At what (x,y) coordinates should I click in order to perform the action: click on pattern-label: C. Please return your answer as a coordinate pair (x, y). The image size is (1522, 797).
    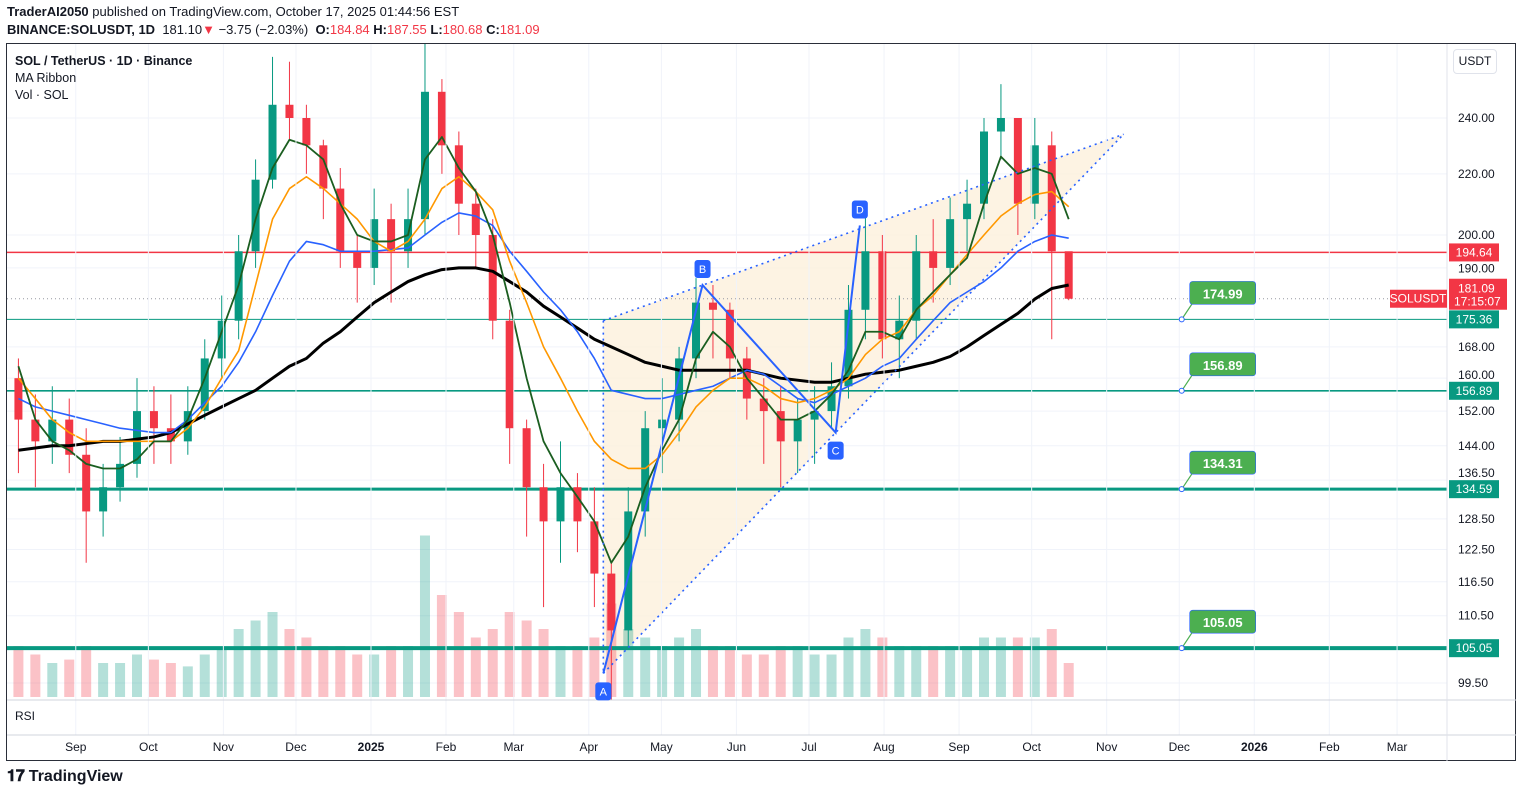
    Looking at the image, I should click on (836, 452).